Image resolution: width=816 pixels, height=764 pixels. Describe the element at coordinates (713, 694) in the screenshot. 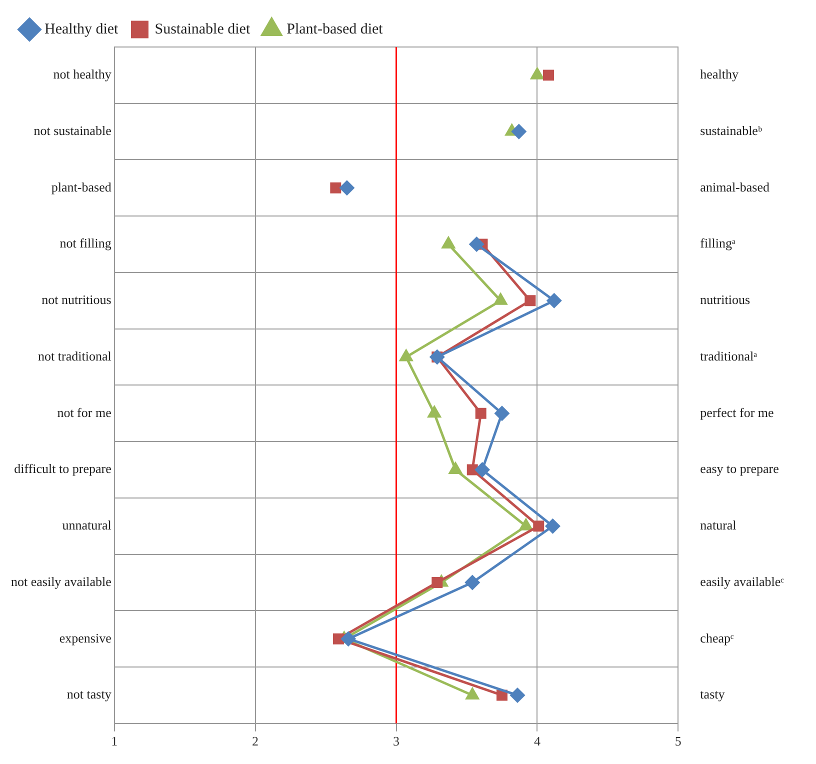

I see `y2-tick-label: tasty` at that location.